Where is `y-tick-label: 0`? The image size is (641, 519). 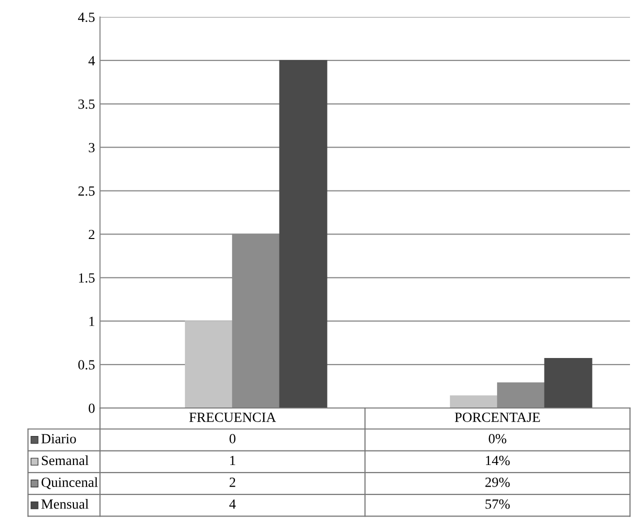
y-tick-label: 0 is located at coordinates (91, 408).